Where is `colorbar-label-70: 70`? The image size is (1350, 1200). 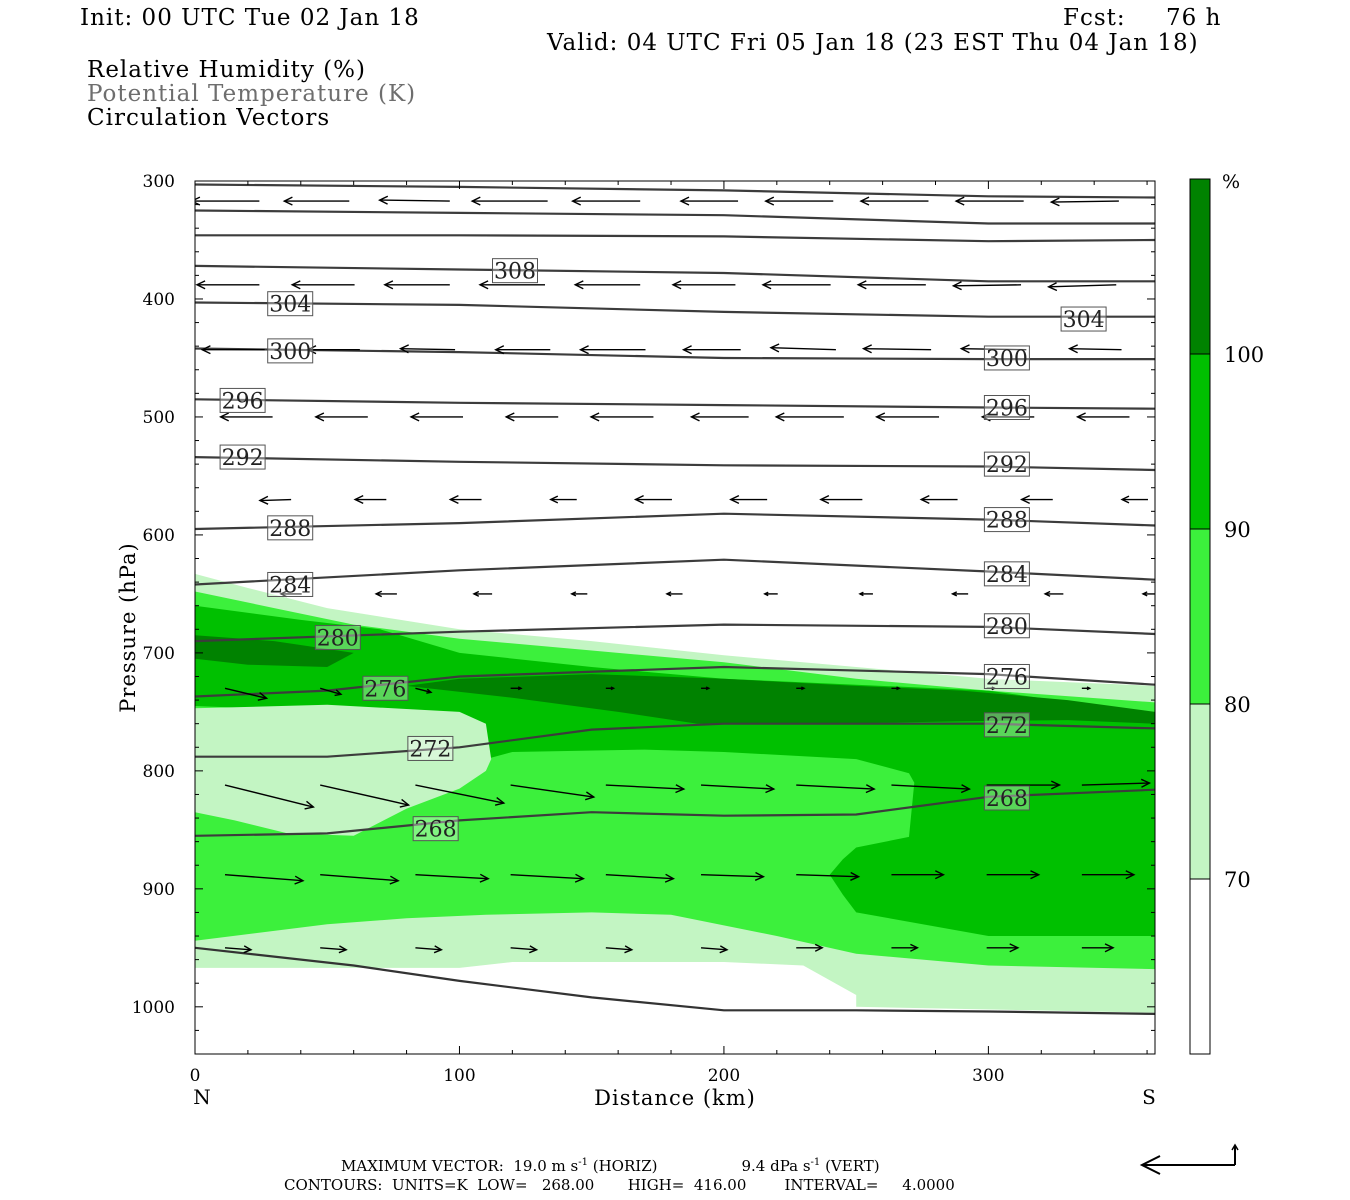 colorbar-label-70: 70 is located at coordinates (1237, 880).